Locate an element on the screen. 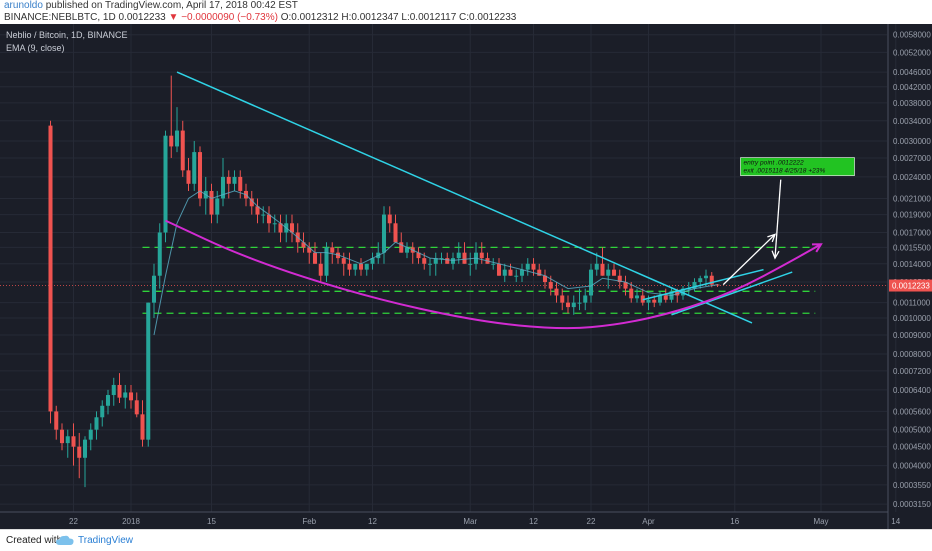 This screenshot has width=932, height=551. symbol-label: BINANCE:NEBLBTC, 1D 0.0012233 is located at coordinates (86, 17).